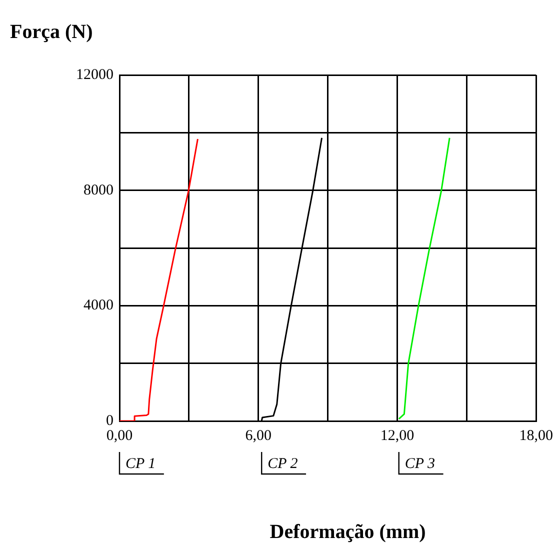 The width and height of the screenshot is (559, 551). I want to click on y-tick-label: 8000, so click(99, 190).